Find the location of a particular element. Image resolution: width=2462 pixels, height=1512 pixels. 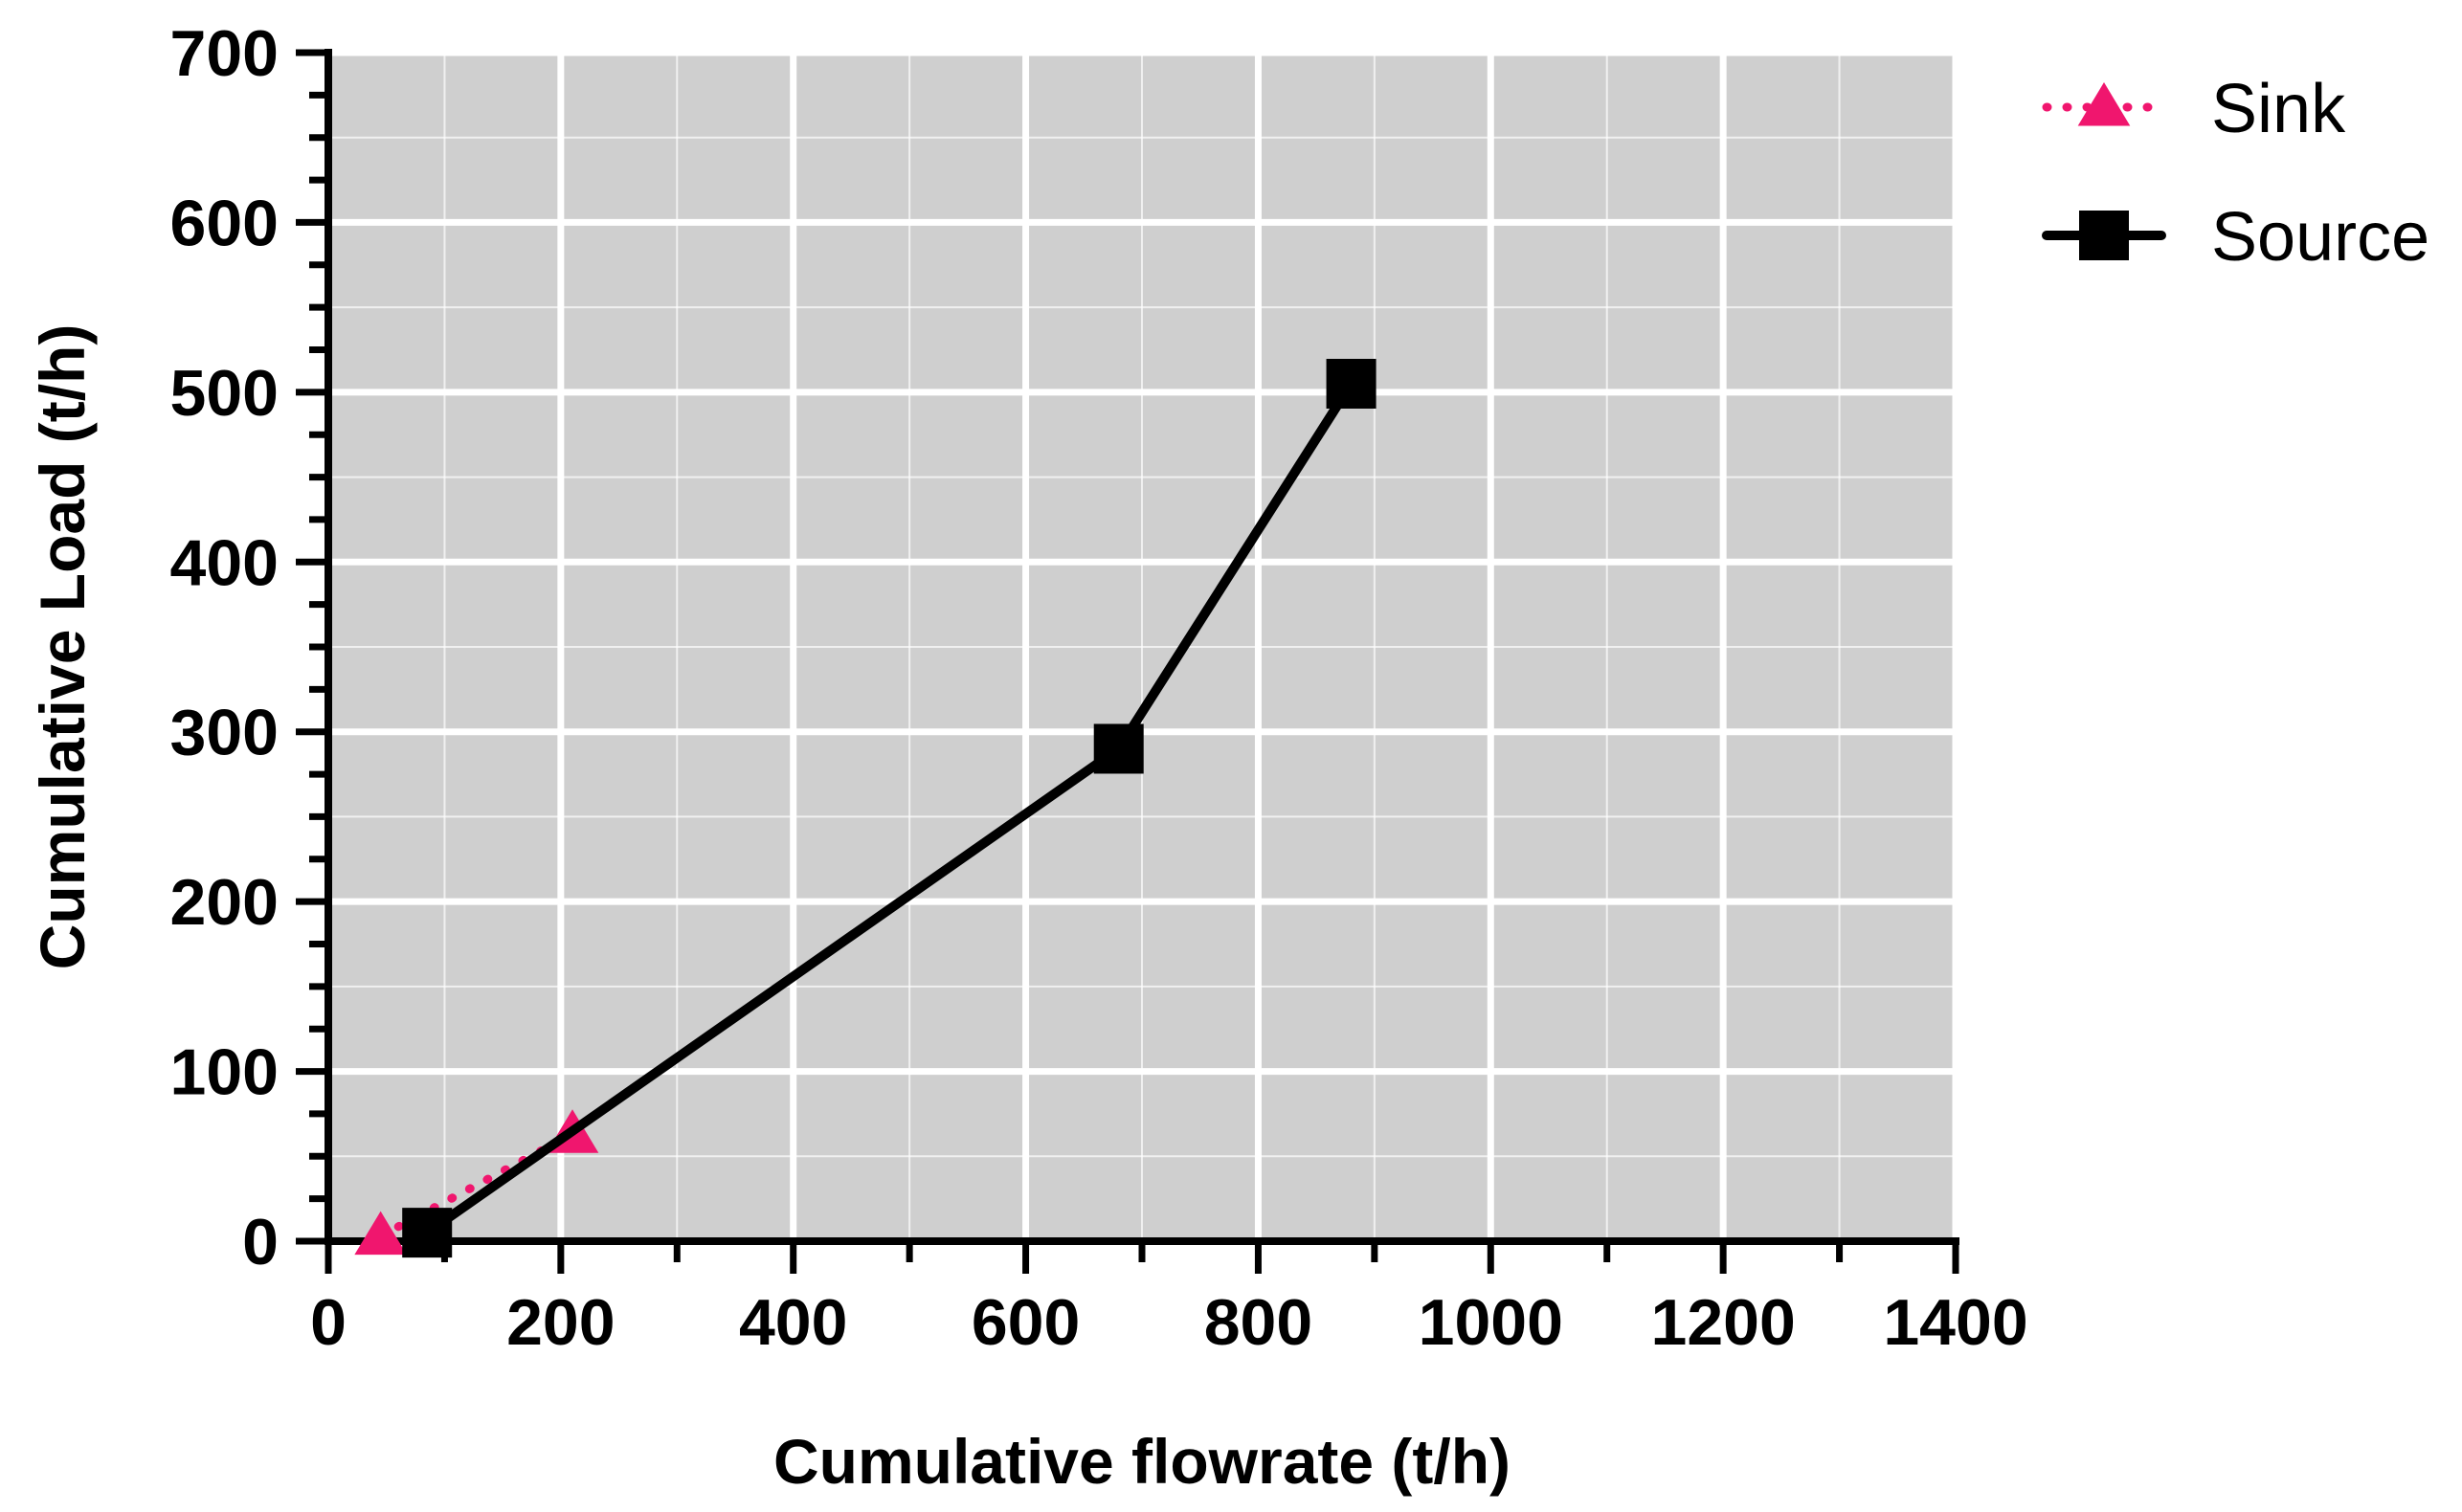

y-tick-label: 700 is located at coordinates (224, 53).